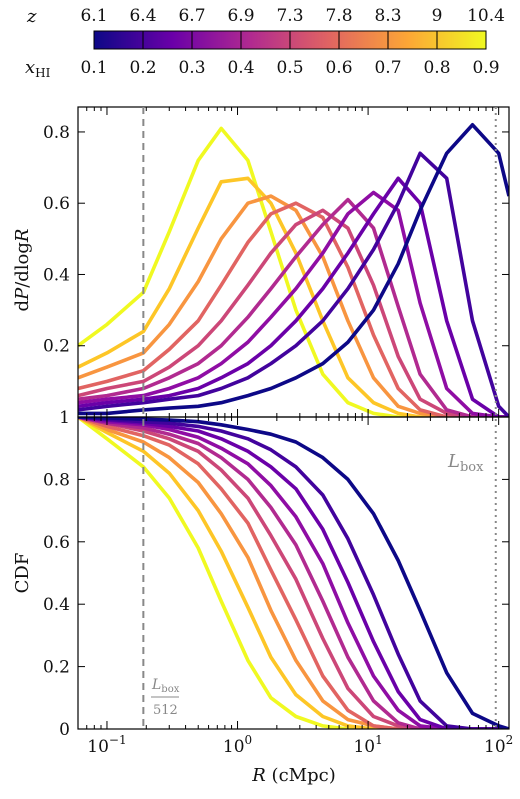  I want to click on colorbar-z-tick-label: 7.3, so click(289, 16).